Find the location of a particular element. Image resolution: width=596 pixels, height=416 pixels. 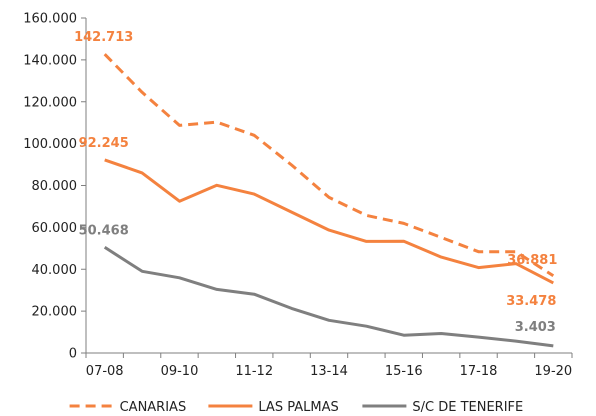

data-label: 92.245 is located at coordinates (104, 143).